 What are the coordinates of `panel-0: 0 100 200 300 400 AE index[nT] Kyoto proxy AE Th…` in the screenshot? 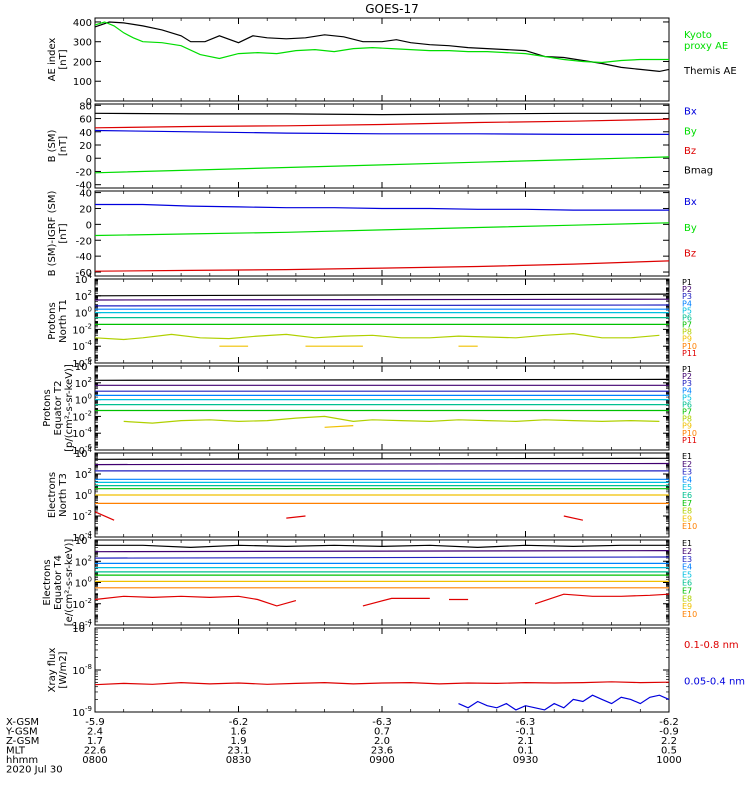 It's located at (392, 62).